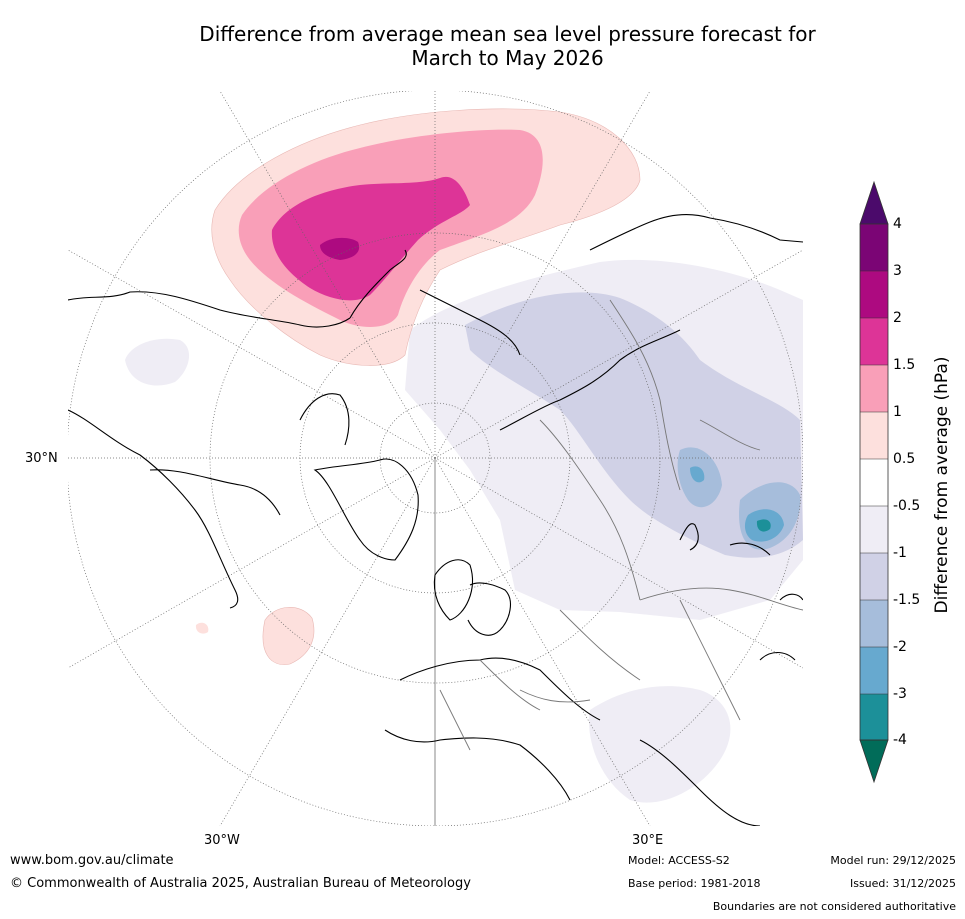 The image size is (965, 919). I want to click on anomaly-region-west-pacific-weak, so click(157, 362).